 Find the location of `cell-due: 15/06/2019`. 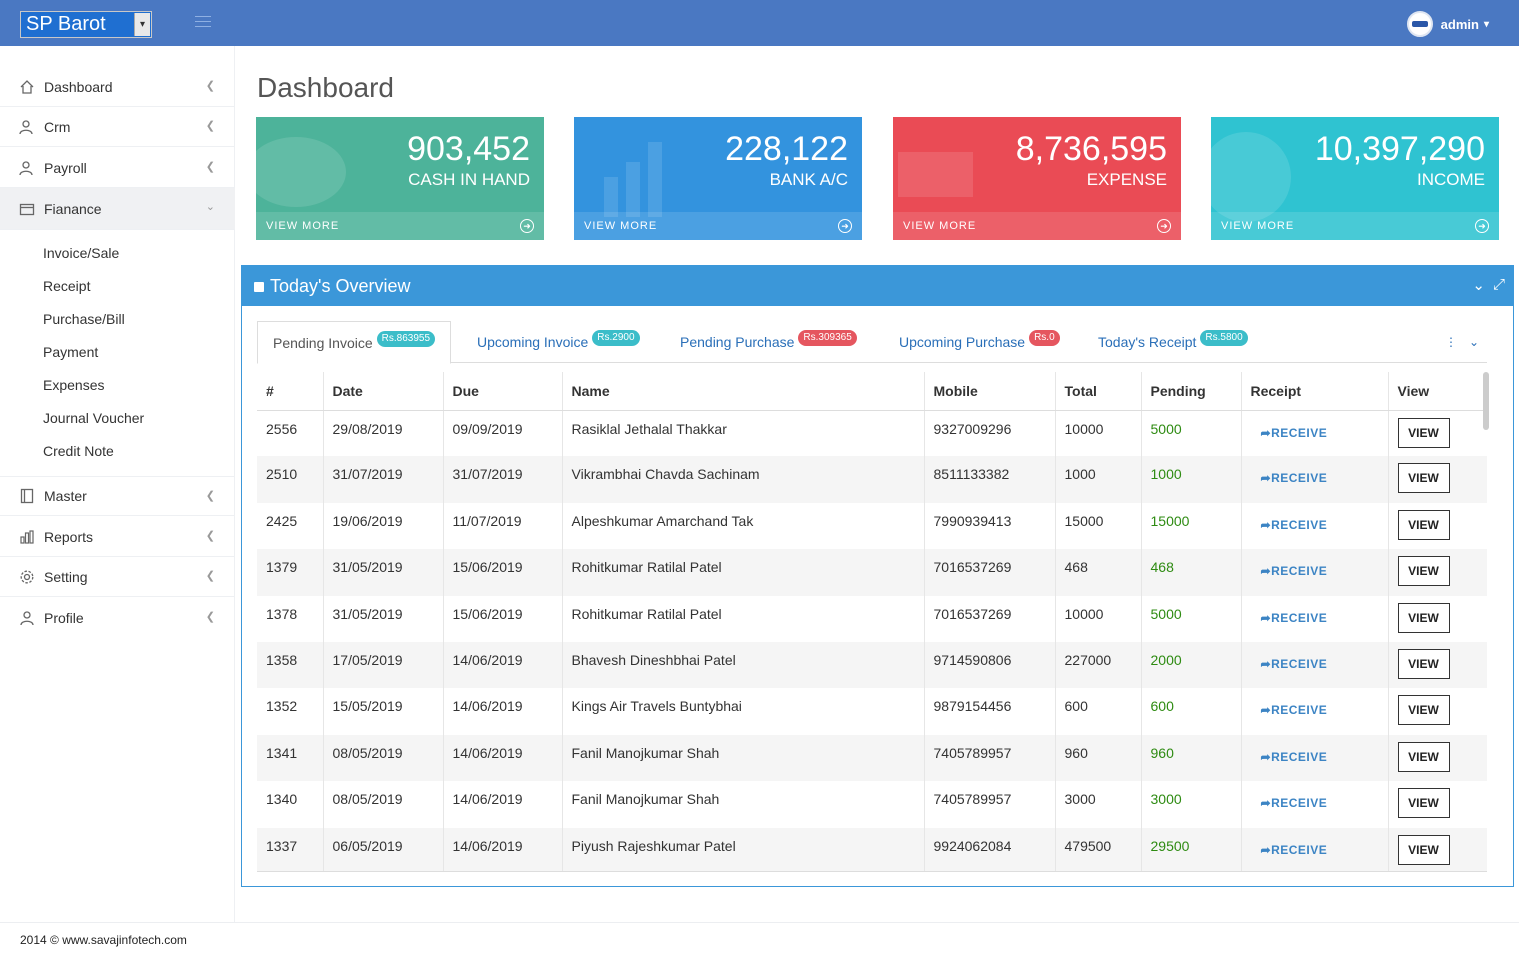

cell-due: 15/06/2019 is located at coordinates (503, 618).